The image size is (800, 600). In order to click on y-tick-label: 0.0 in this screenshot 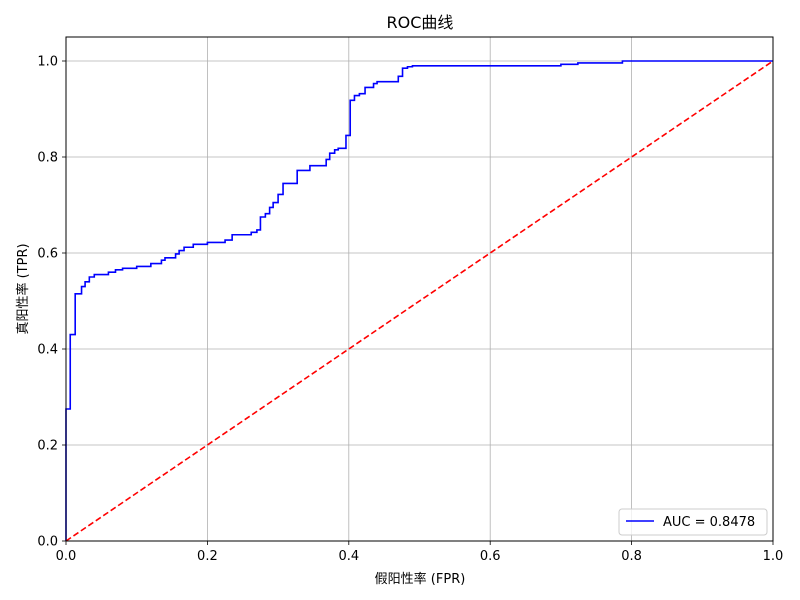, I will do `click(47, 542)`.